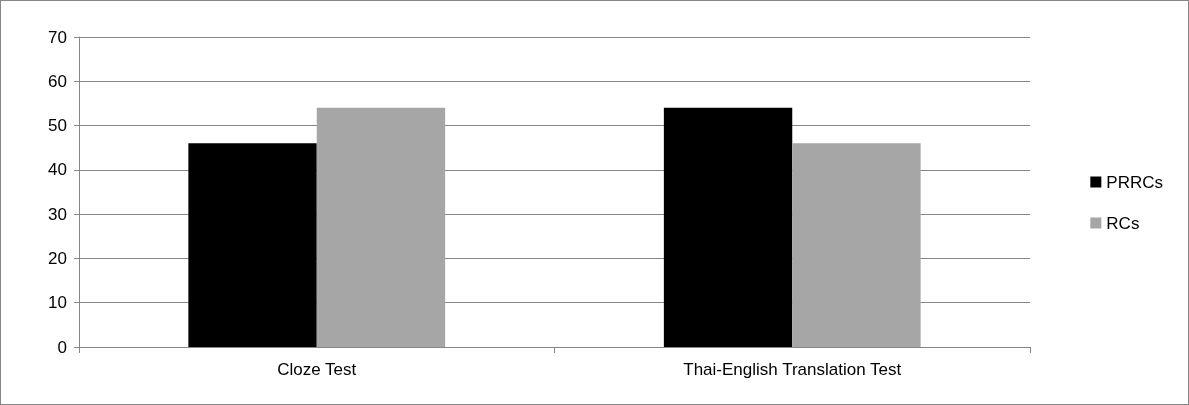 The image size is (1189, 405). What do you see at coordinates (62, 347) in the screenshot?
I see `y-tick-label: 0` at bounding box center [62, 347].